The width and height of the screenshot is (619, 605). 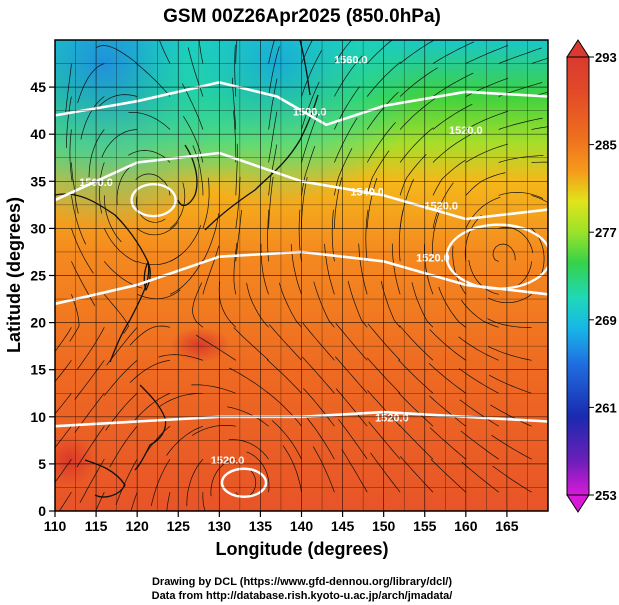 What do you see at coordinates (606, 145) in the screenshot?
I see `colorbar-label: 285` at bounding box center [606, 145].